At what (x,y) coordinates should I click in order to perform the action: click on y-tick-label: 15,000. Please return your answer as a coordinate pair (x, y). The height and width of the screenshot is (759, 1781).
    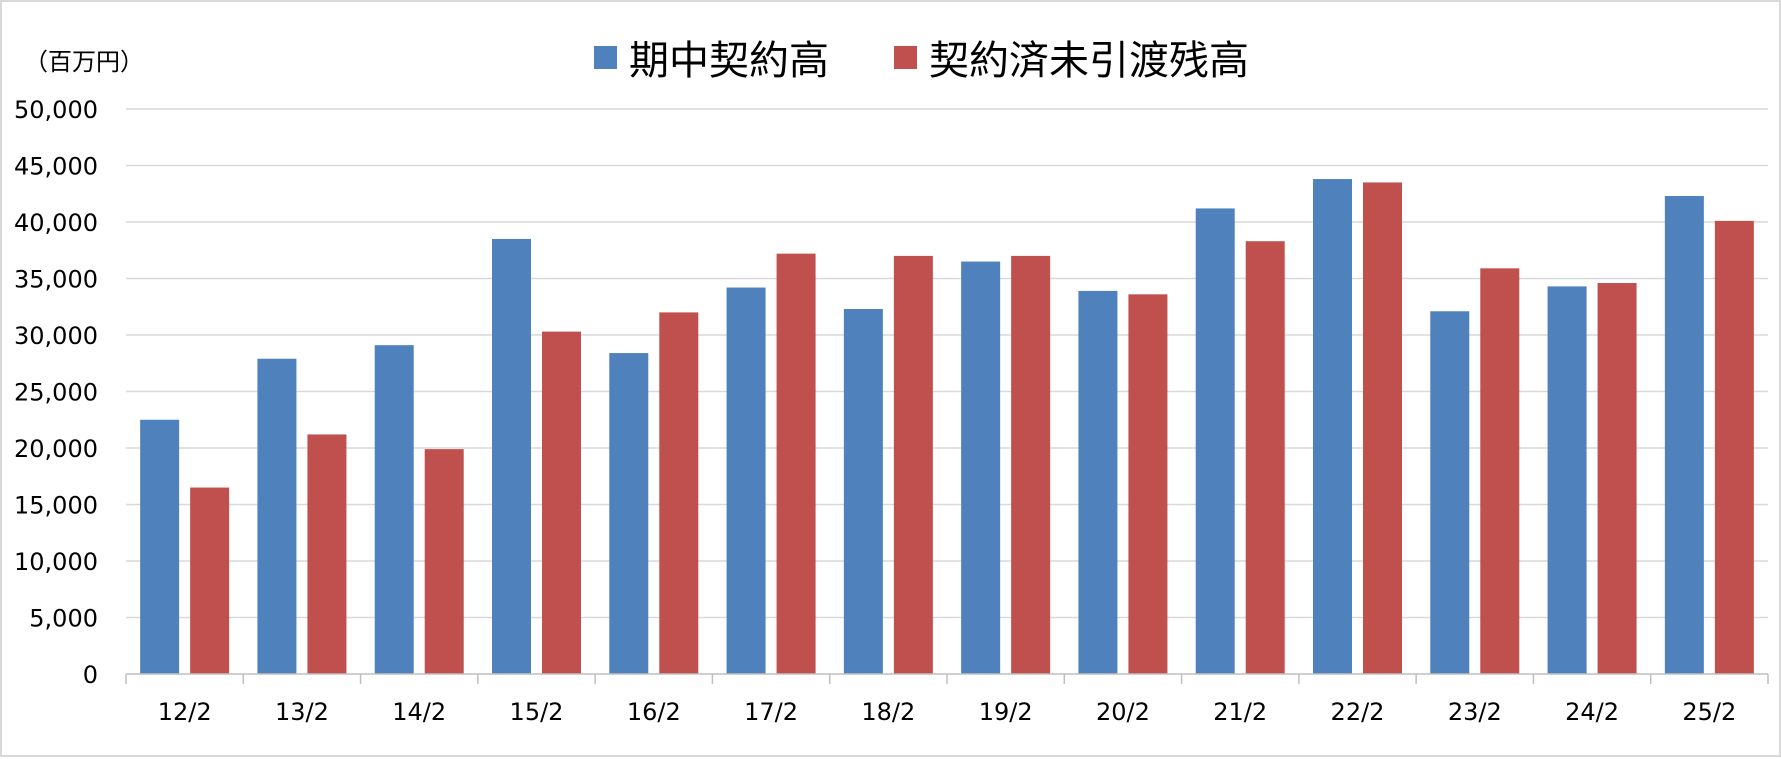
    Looking at the image, I should click on (56, 506).